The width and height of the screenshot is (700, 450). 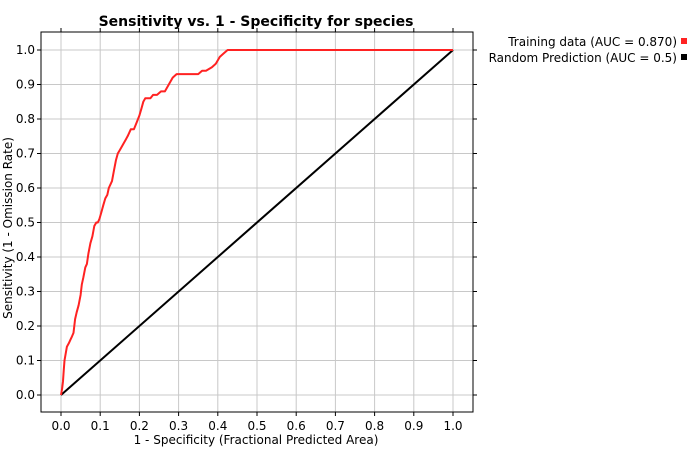 What do you see at coordinates (592, 42) in the screenshot?
I see `legend-label: Training data (AUC = 0.870)` at bounding box center [592, 42].